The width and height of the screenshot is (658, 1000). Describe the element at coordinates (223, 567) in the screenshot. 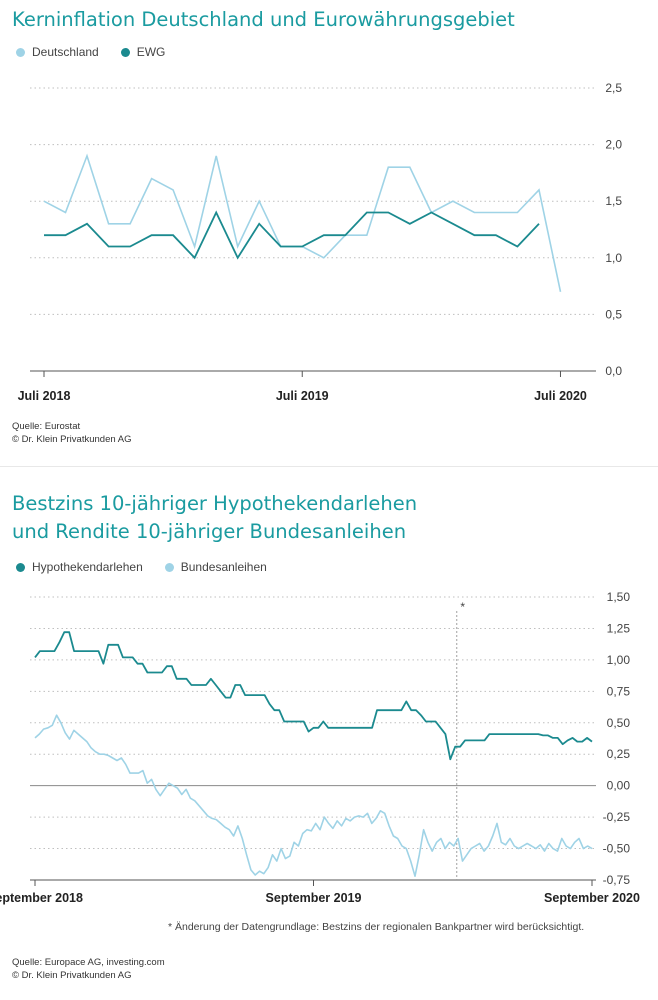

I see `legend-label-bundesanleihen: Bundesanleihen` at that location.